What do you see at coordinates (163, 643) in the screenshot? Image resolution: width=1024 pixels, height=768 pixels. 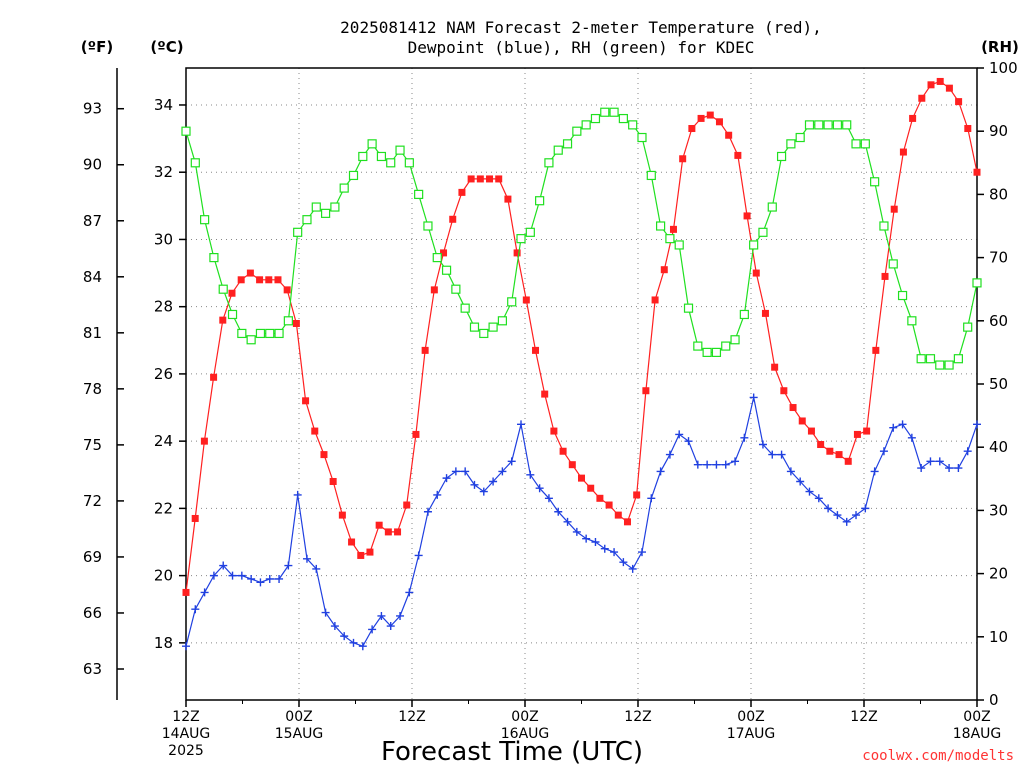 I see `celsius-tick-label: 18` at bounding box center [163, 643].